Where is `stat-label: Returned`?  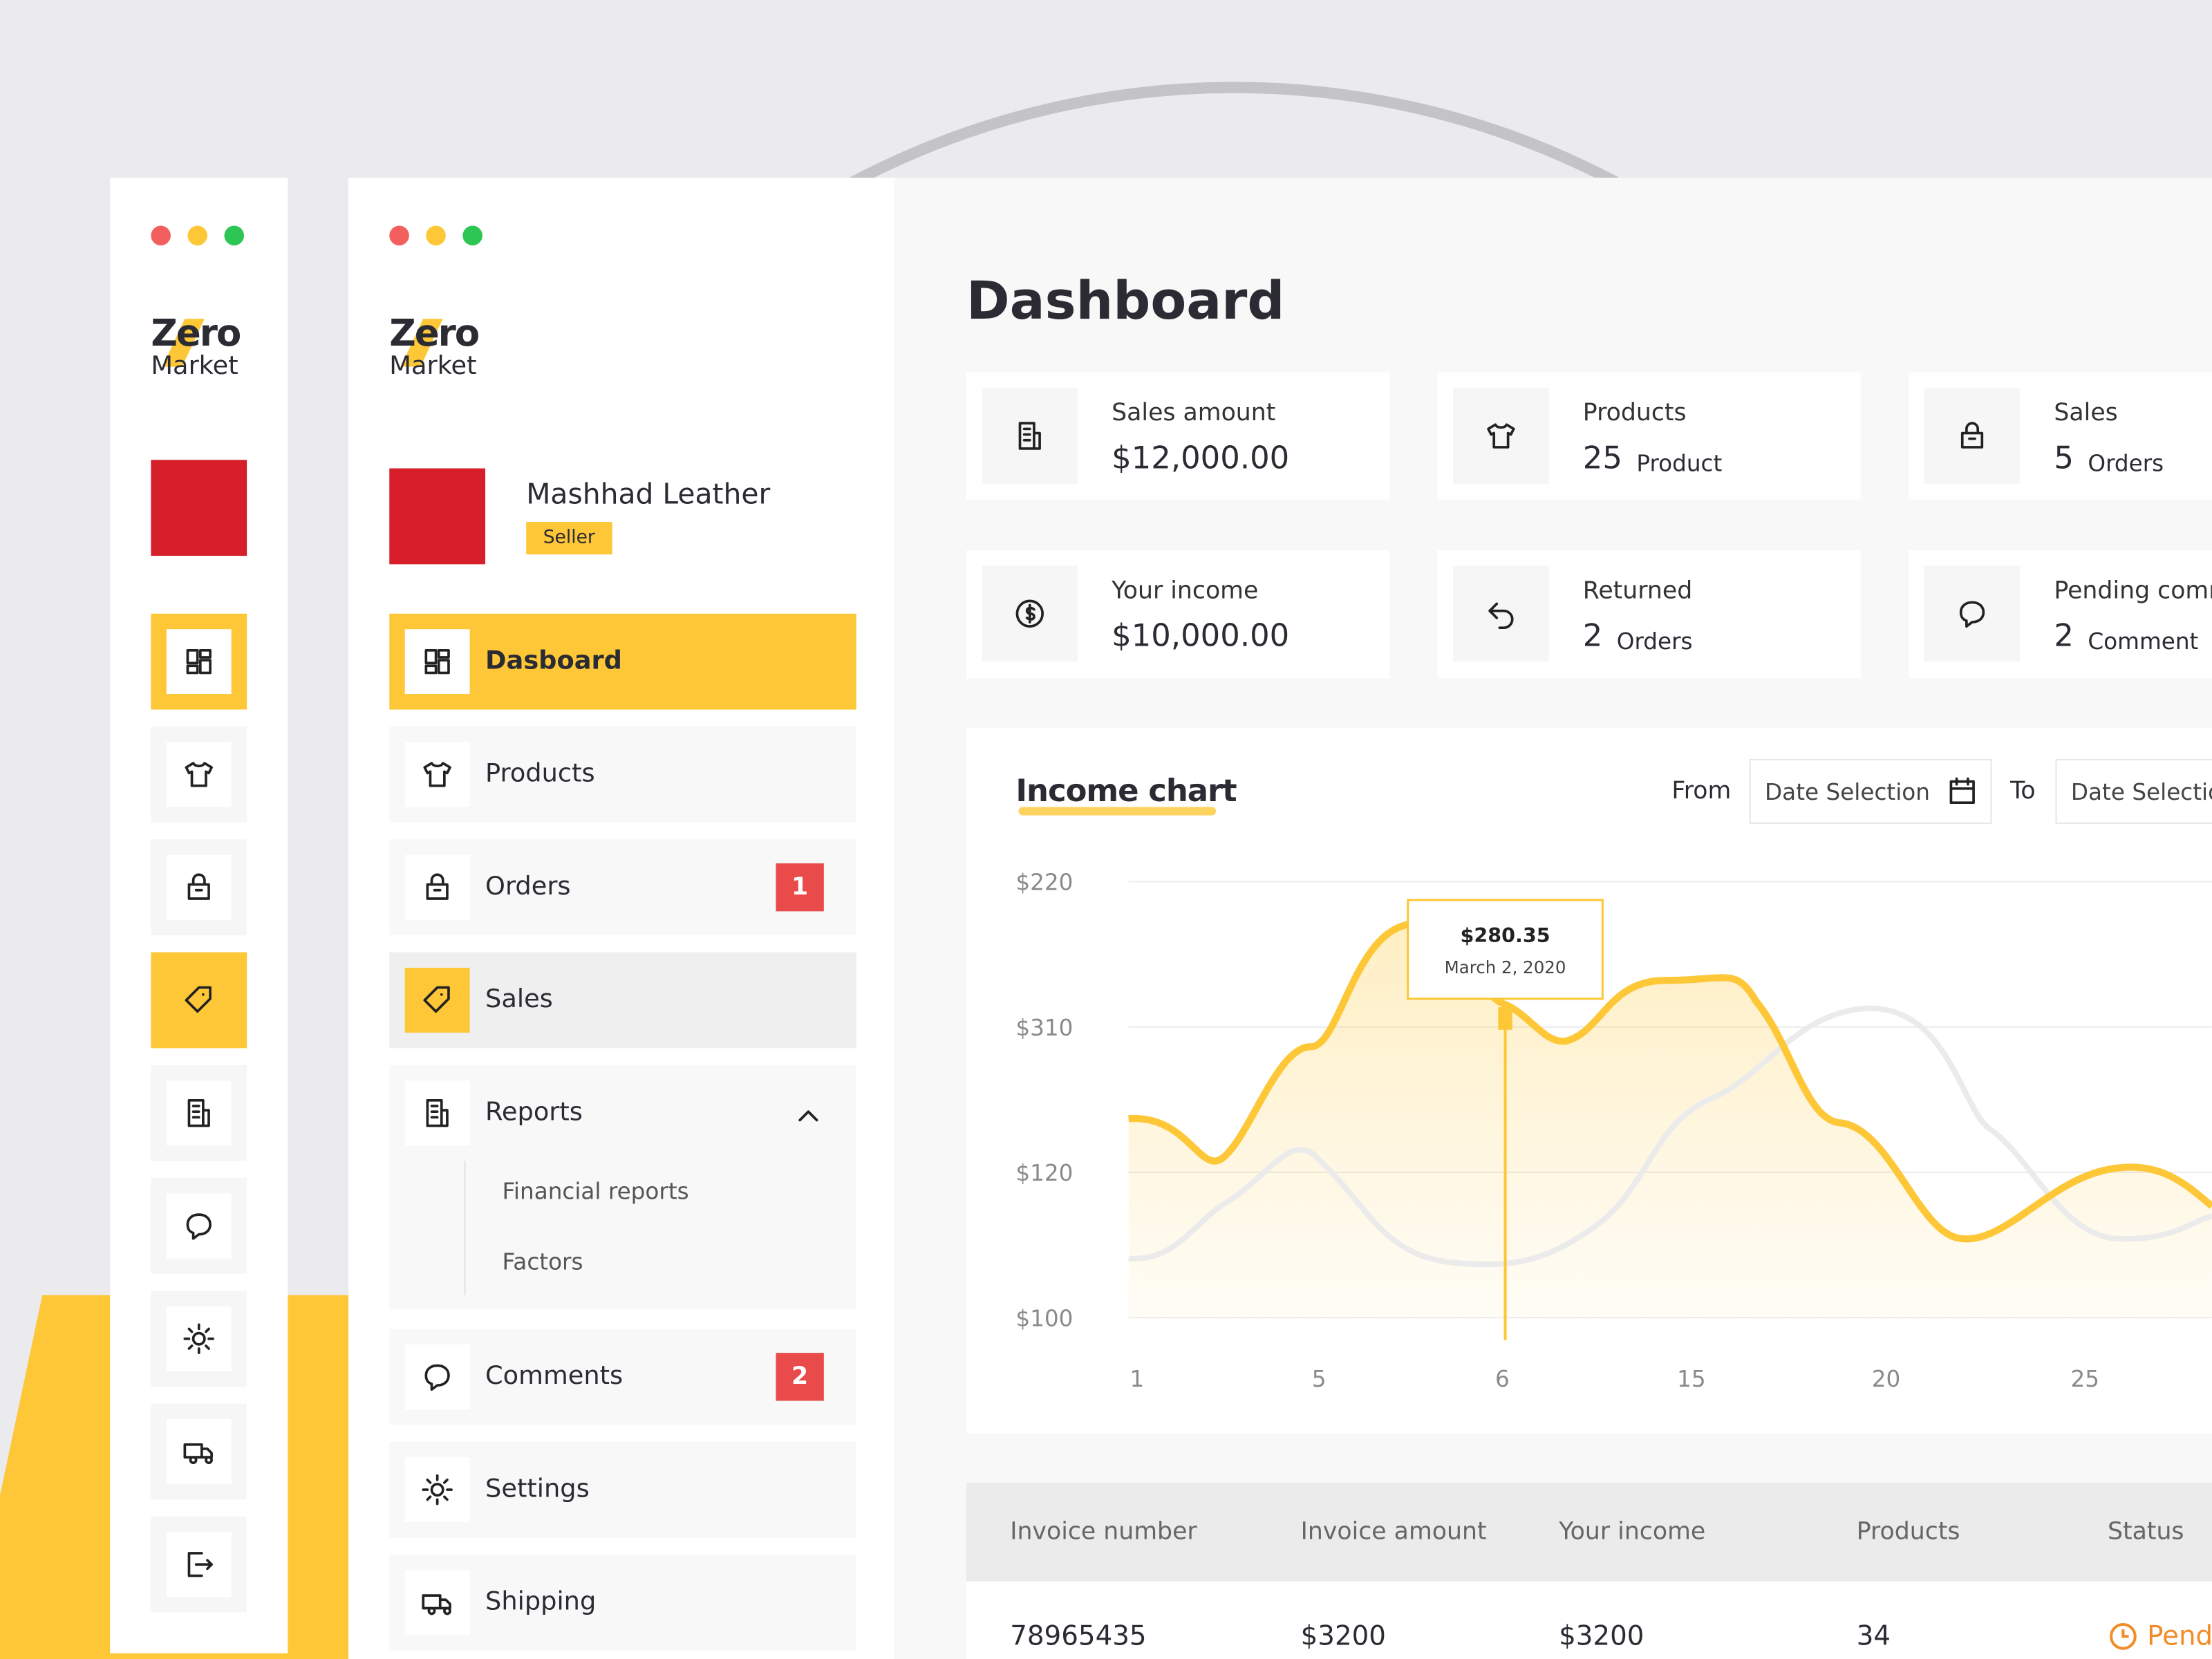
stat-label: Returned is located at coordinates (1638, 591).